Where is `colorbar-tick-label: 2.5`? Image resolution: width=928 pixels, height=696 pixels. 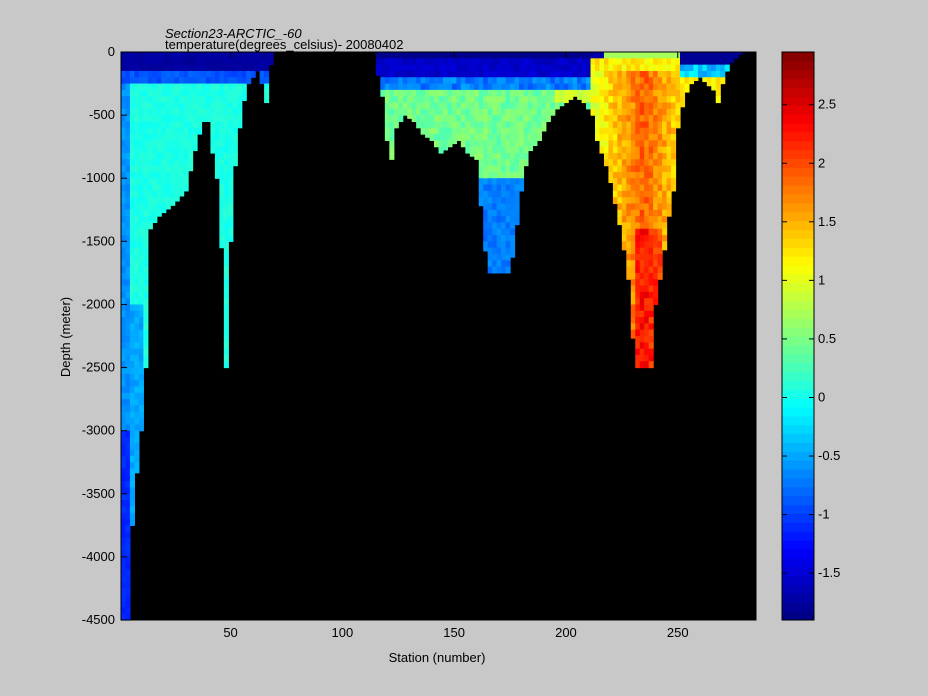 colorbar-tick-label: 2.5 is located at coordinates (827, 104).